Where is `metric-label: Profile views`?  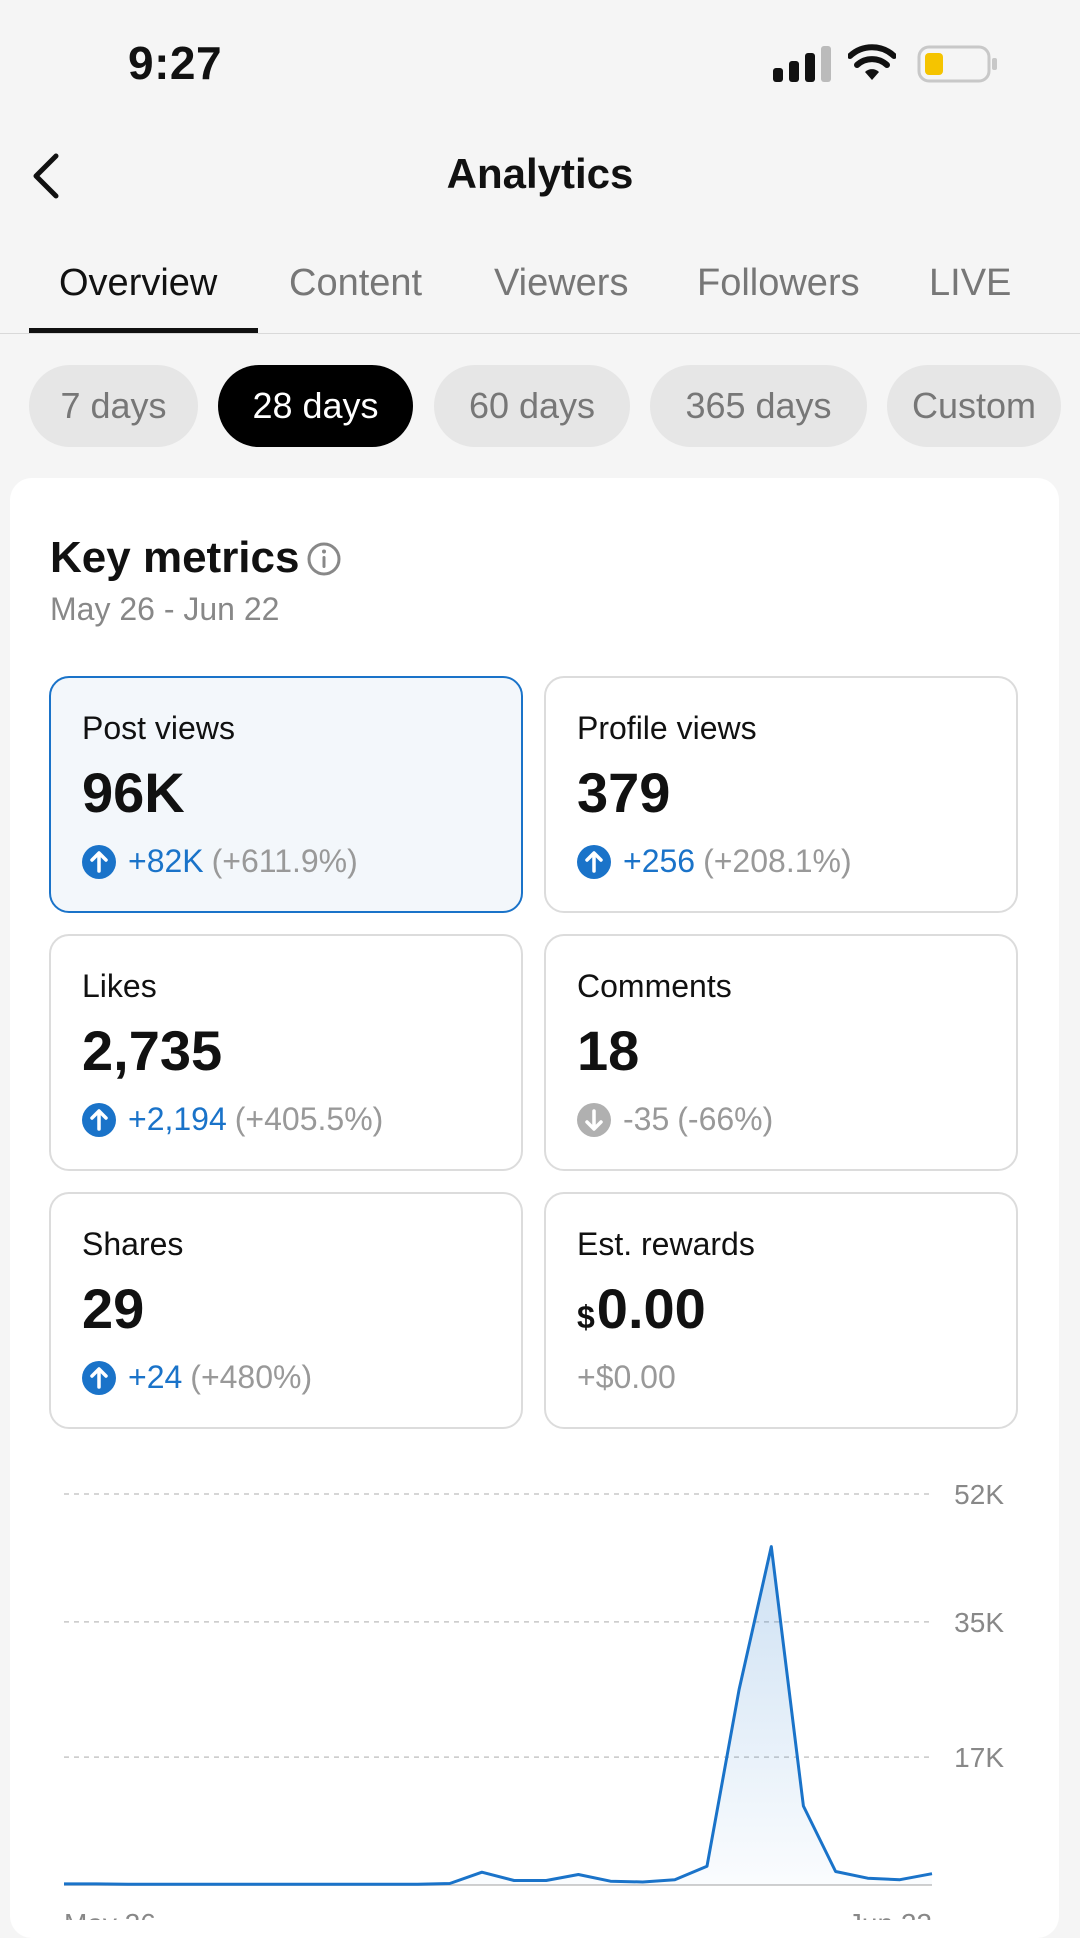
metric-label: Profile views is located at coordinates (667, 728).